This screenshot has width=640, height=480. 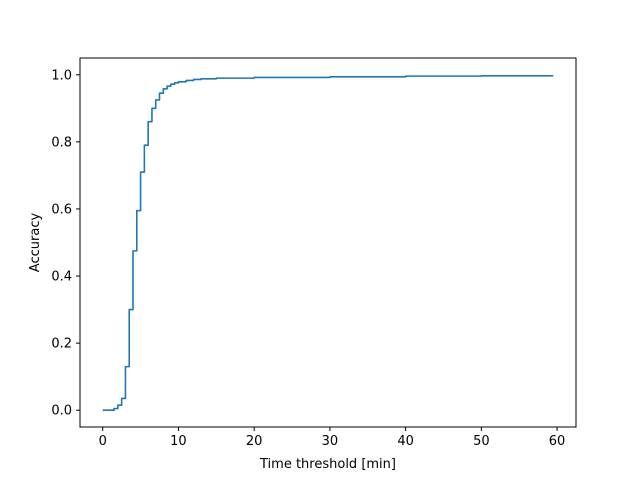 I want to click on y-tick-label: 1.0, so click(x=61, y=75).